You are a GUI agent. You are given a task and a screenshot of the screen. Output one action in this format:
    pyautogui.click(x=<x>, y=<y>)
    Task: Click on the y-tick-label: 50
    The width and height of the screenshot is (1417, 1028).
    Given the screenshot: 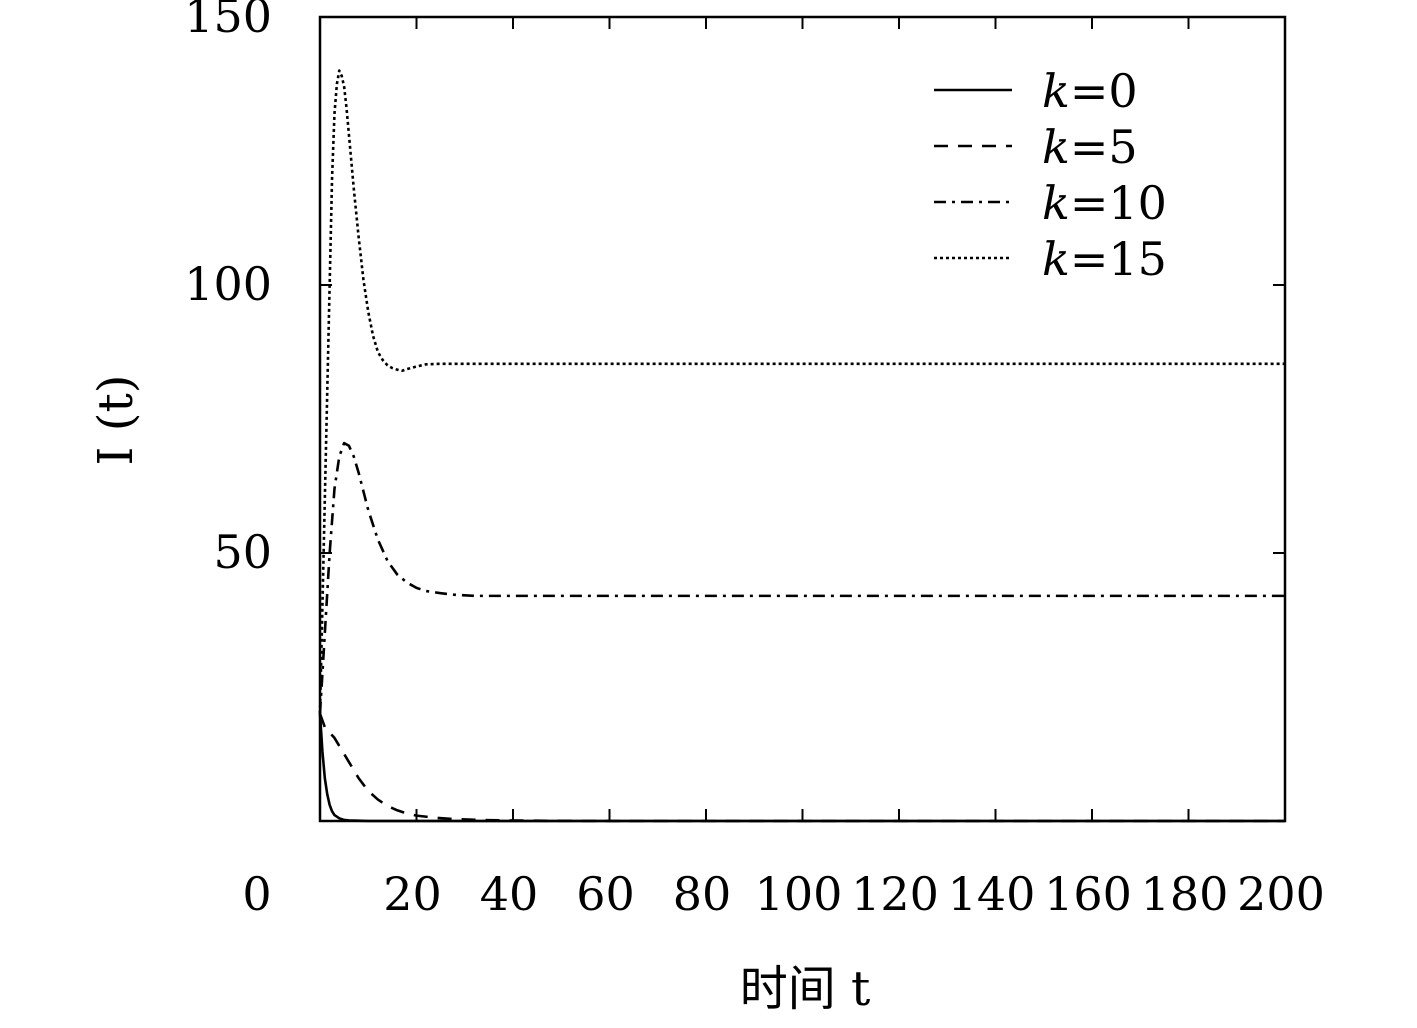 What is the action you would take?
    pyautogui.click(x=242, y=552)
    